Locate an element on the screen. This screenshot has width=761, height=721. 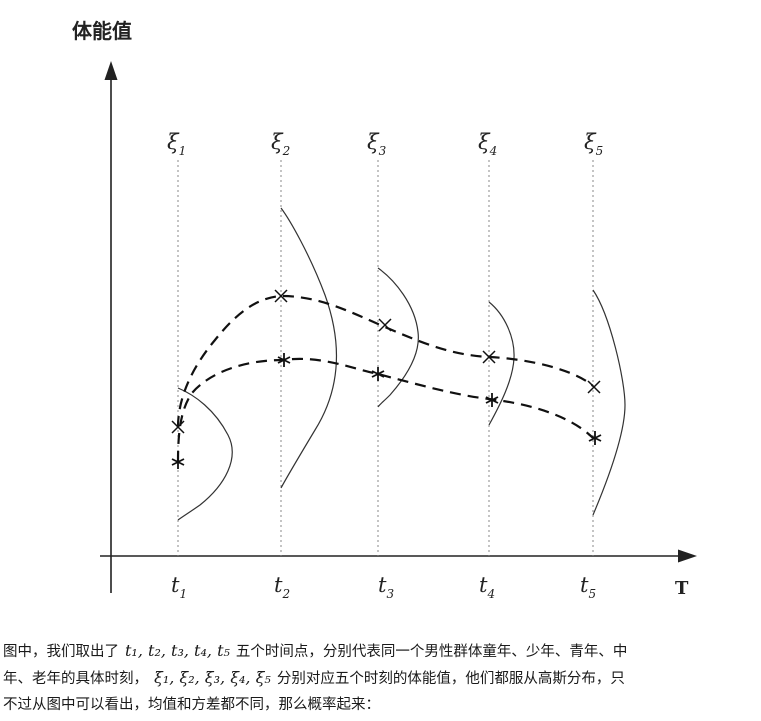
t-label-1: t1 is located at coordinates (179, 587).